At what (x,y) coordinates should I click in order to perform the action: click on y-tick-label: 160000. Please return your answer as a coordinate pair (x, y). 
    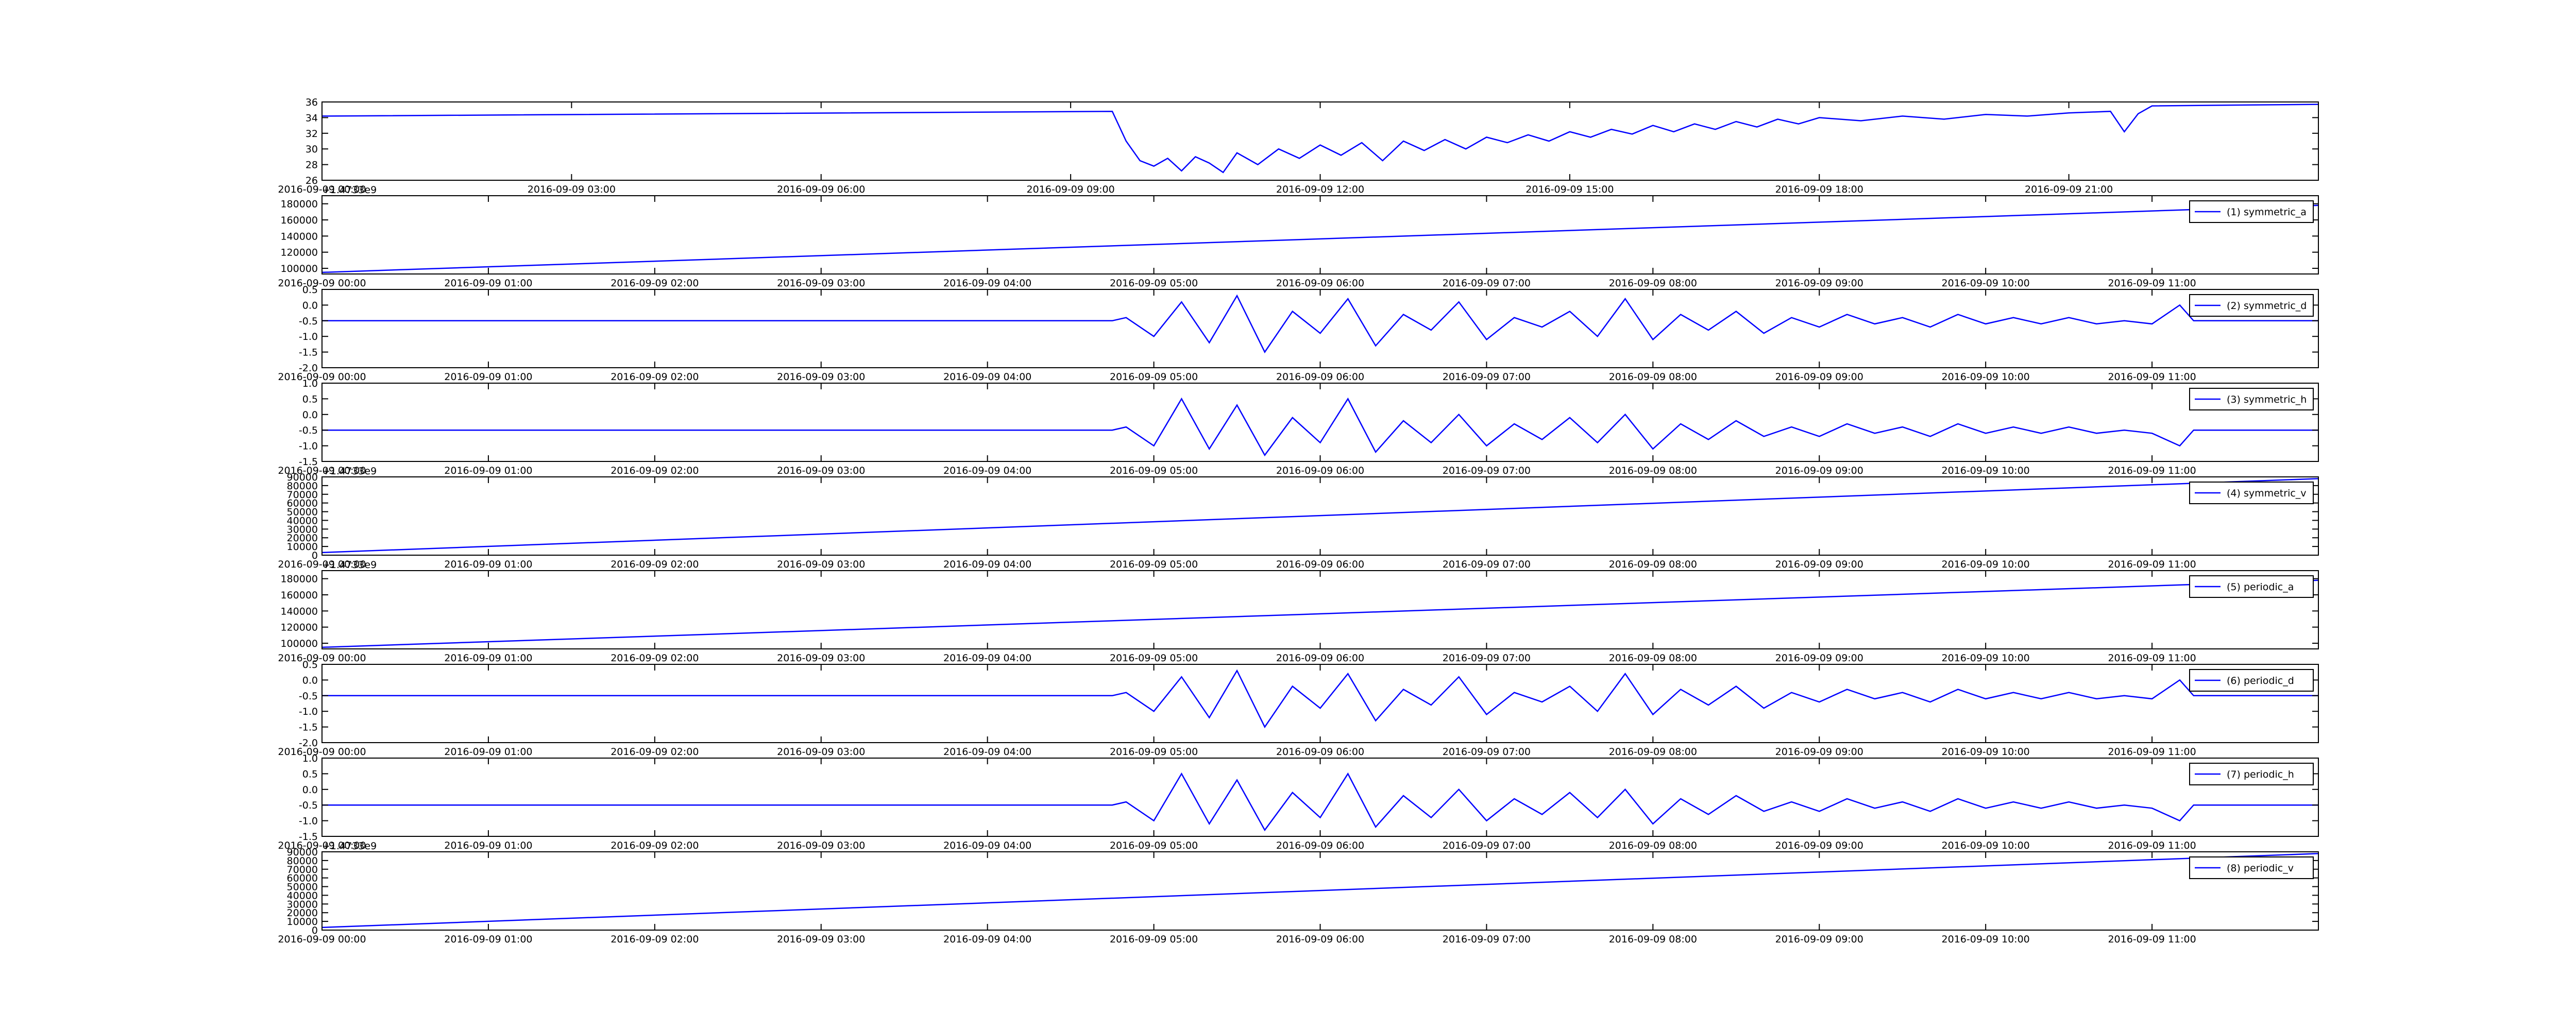
    Looking at the image, I should click on (299, 220).